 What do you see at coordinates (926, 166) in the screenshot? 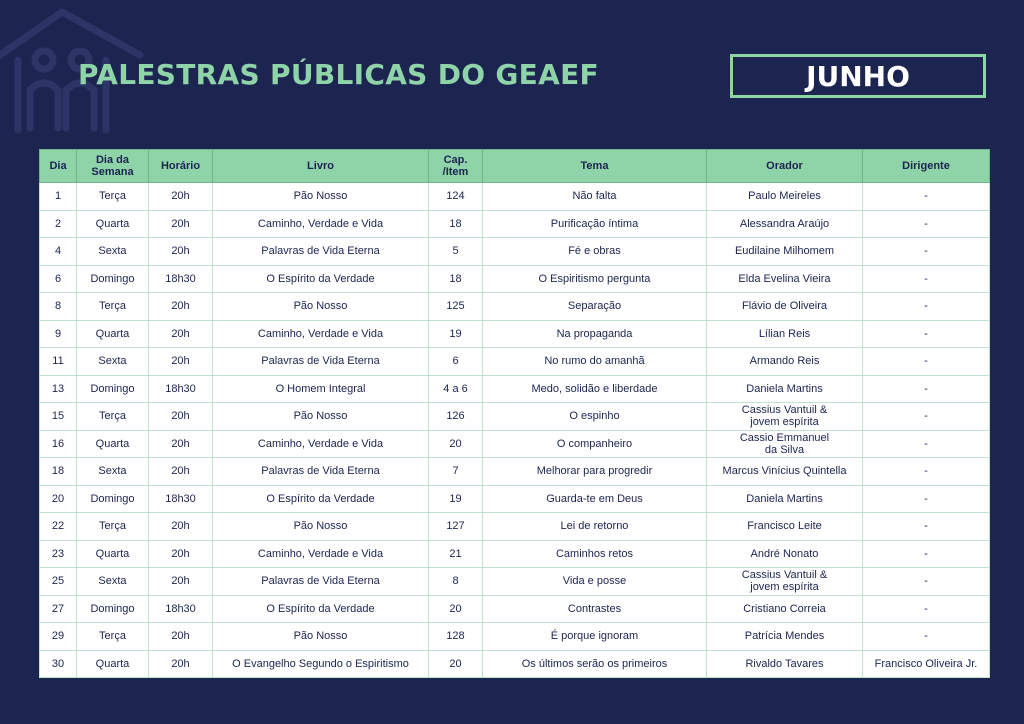
I see `column-header-dirigente: Dirigente` at bounding box center [926, 166].